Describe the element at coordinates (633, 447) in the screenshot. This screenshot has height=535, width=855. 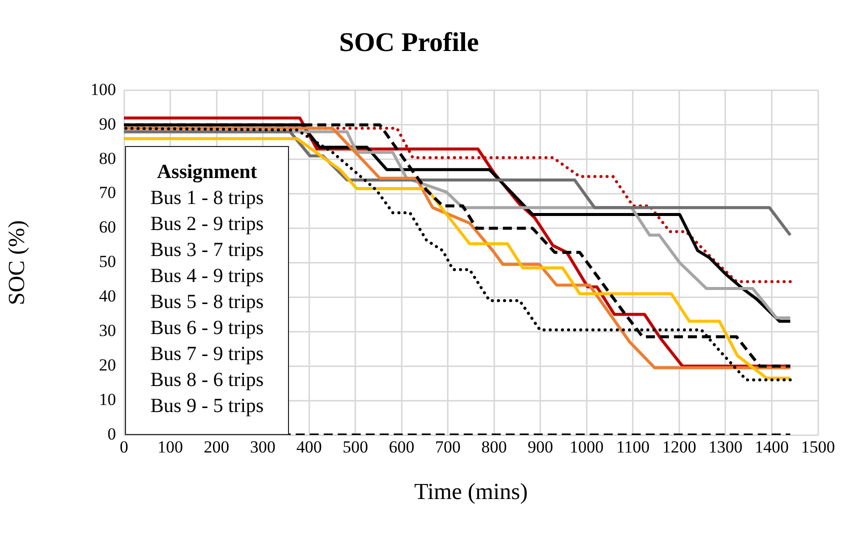
I see `x-tick-label: 1100` at that location.